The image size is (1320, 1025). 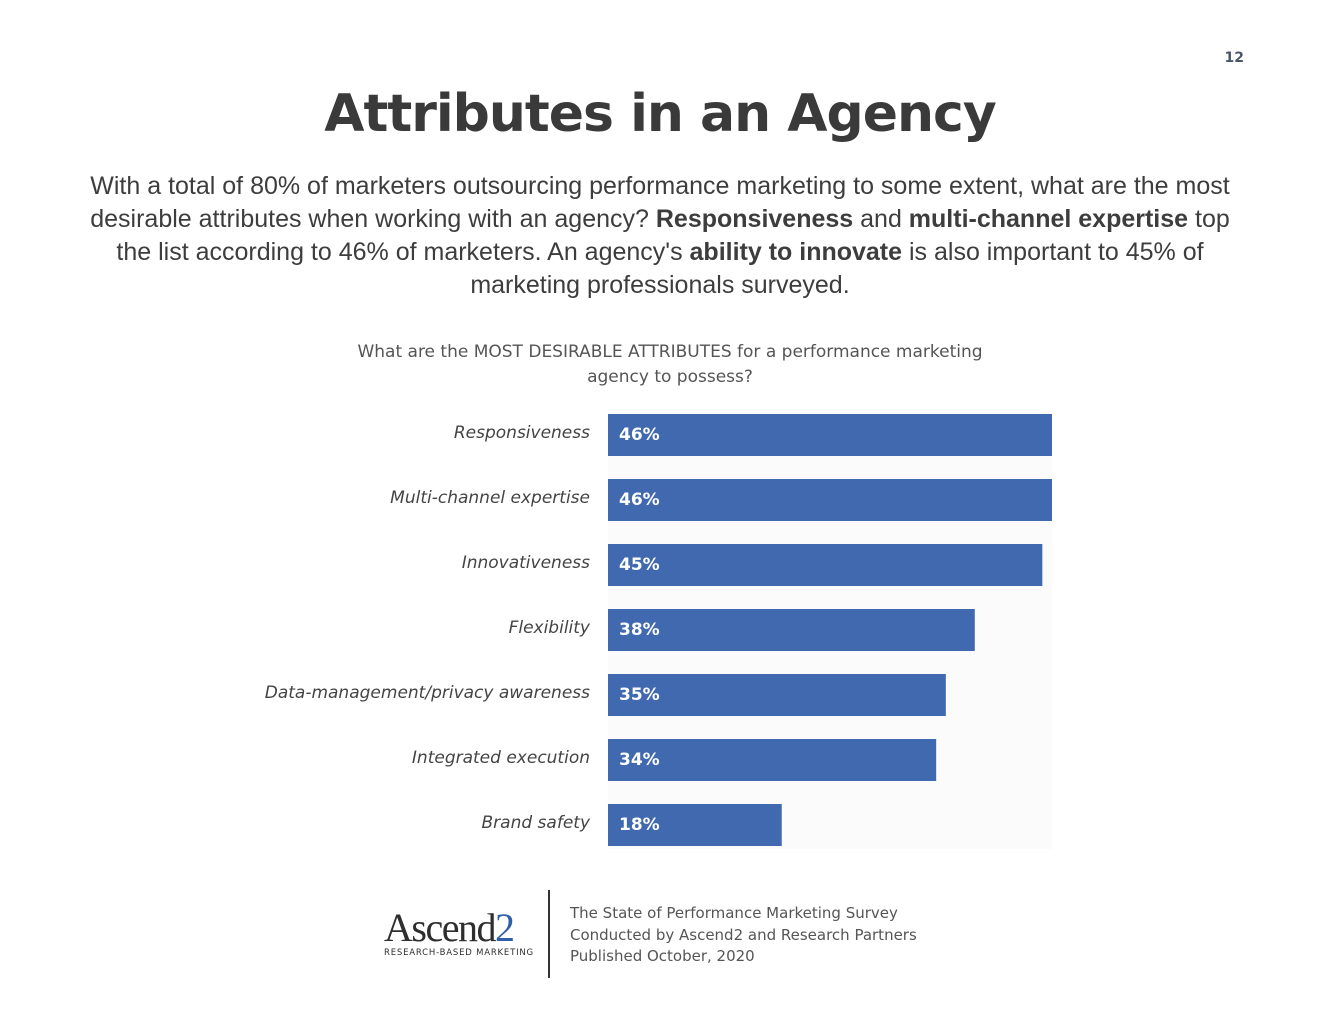 What do you see at coordinates (490, 498) in the screenshot?
I see `bar-label-1: Multi-channel expertise` at bounding box center [490, 498].